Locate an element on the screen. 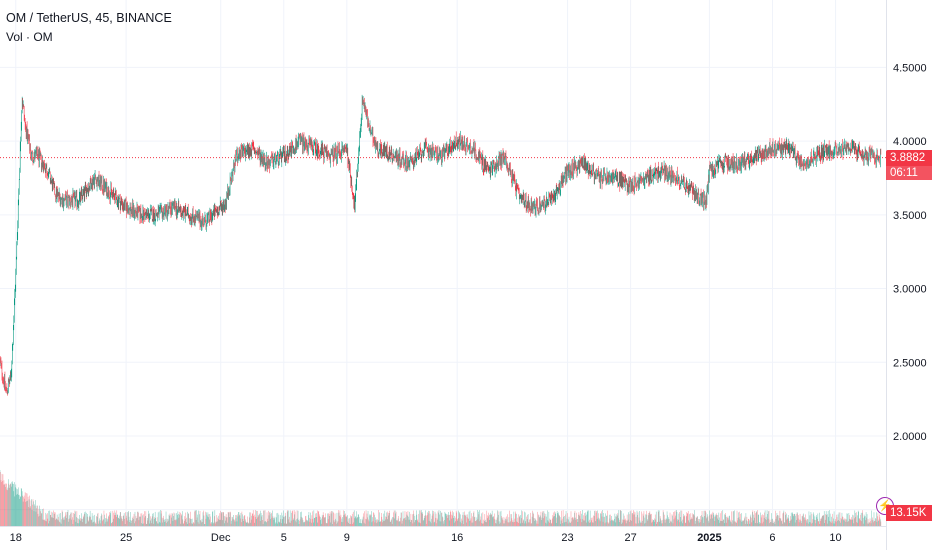 The height and width of the screenshot is (555, 932). x-tick-label: 5 is located at coordinates (284, 538).